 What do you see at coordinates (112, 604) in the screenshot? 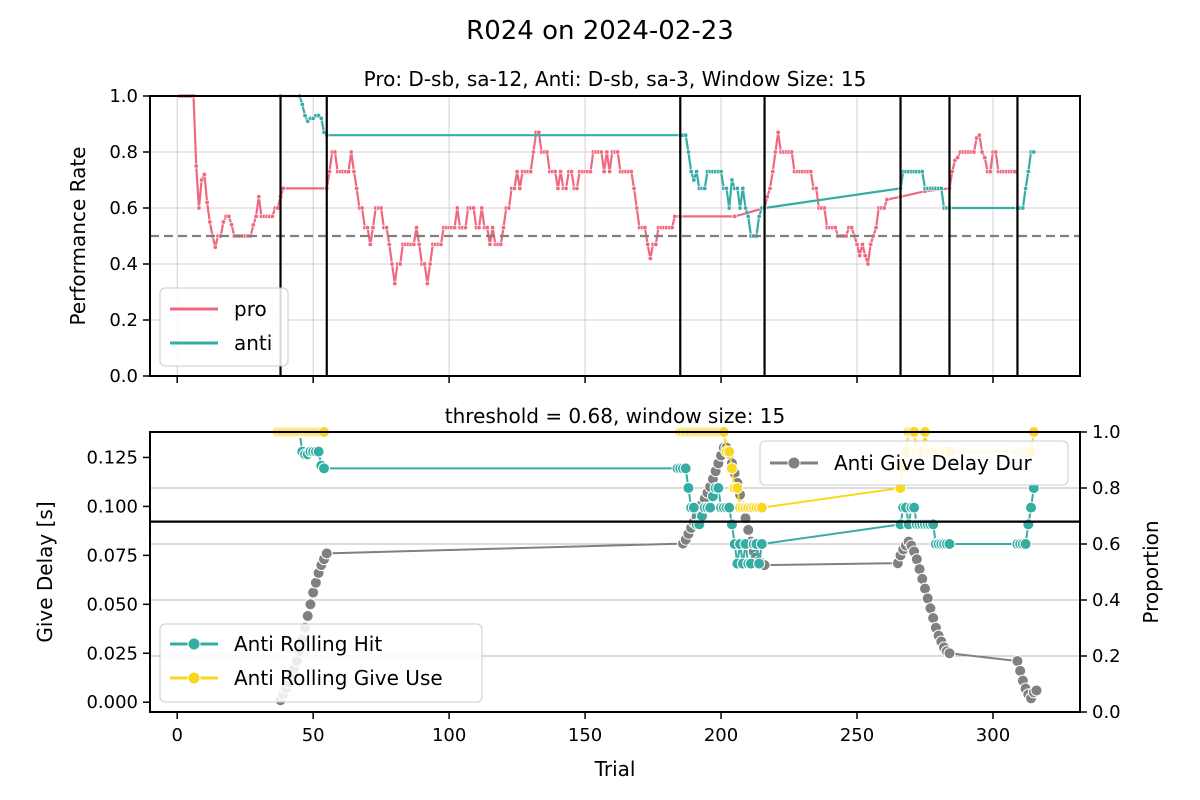
I see `bottom-y-tick-label: 0.050` at bounding box center [112, 604].